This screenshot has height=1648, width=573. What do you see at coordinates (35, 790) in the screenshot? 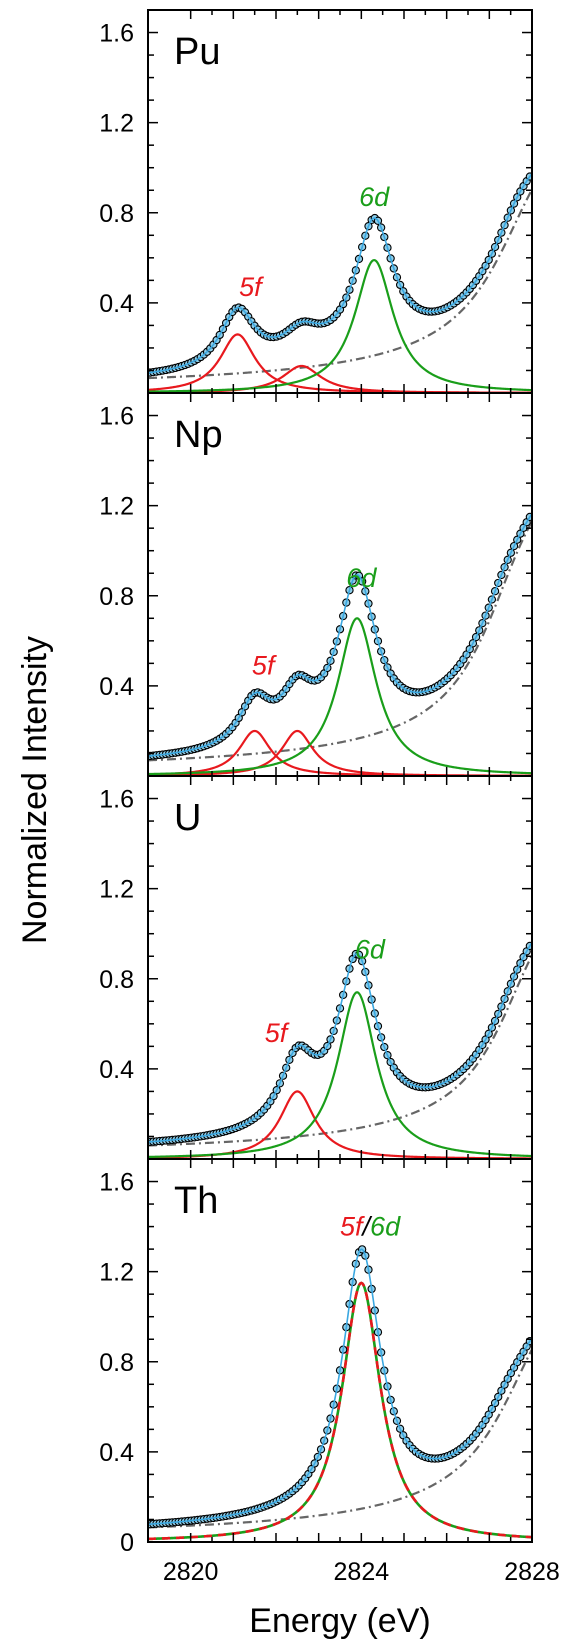
I see `y-axis-label: Normalized Intensity` at bounding box center [35, 790].